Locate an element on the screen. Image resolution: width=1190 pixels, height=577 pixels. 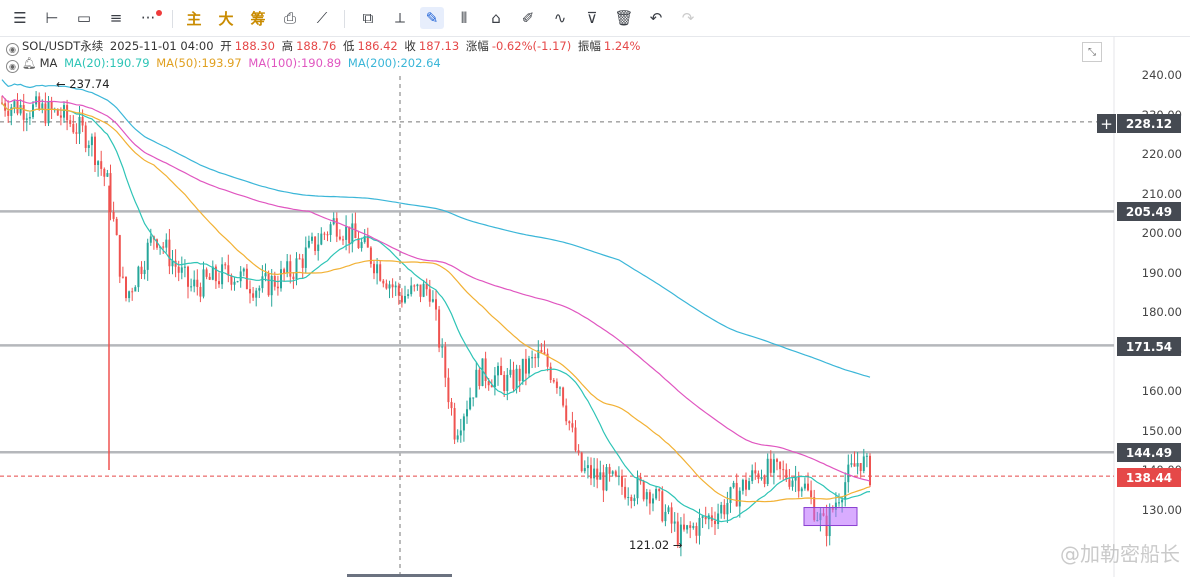
add-alert-button: + is located at coordinates (1106, 123).